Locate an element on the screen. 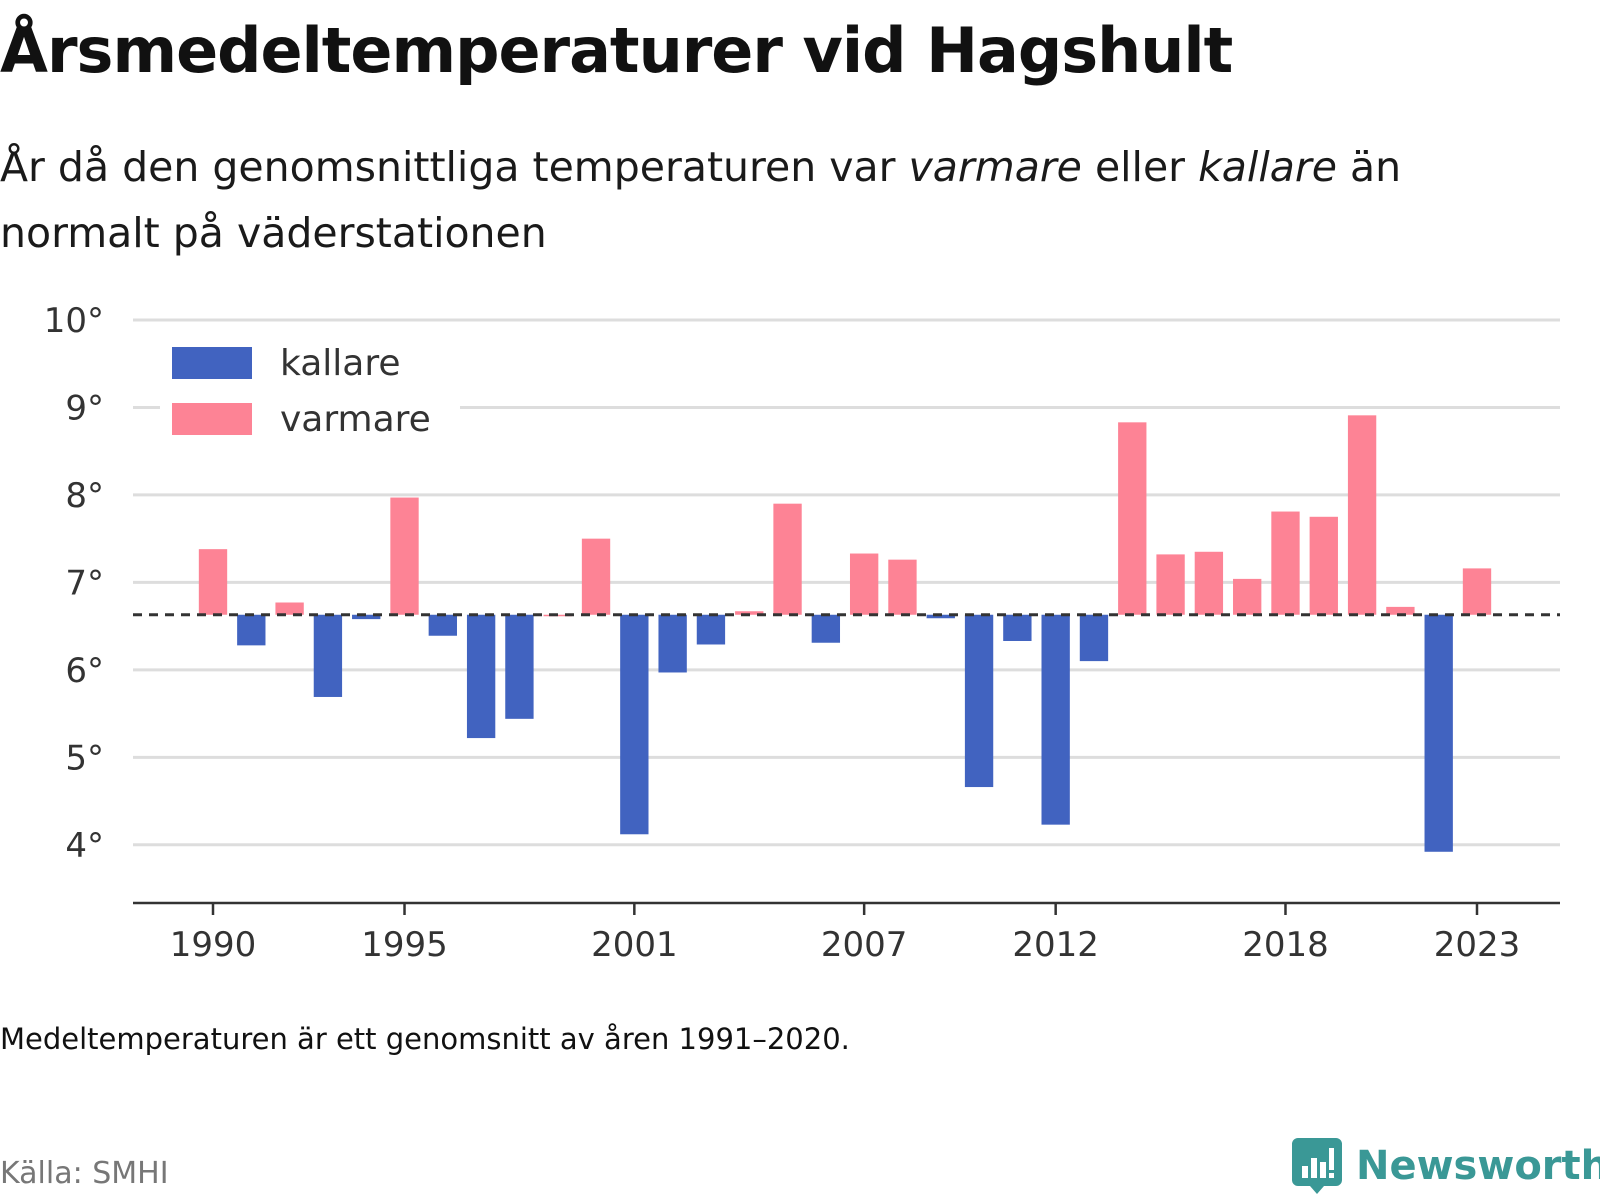  brand-name: Newsworthy is located at coordinates (1478, 1166).